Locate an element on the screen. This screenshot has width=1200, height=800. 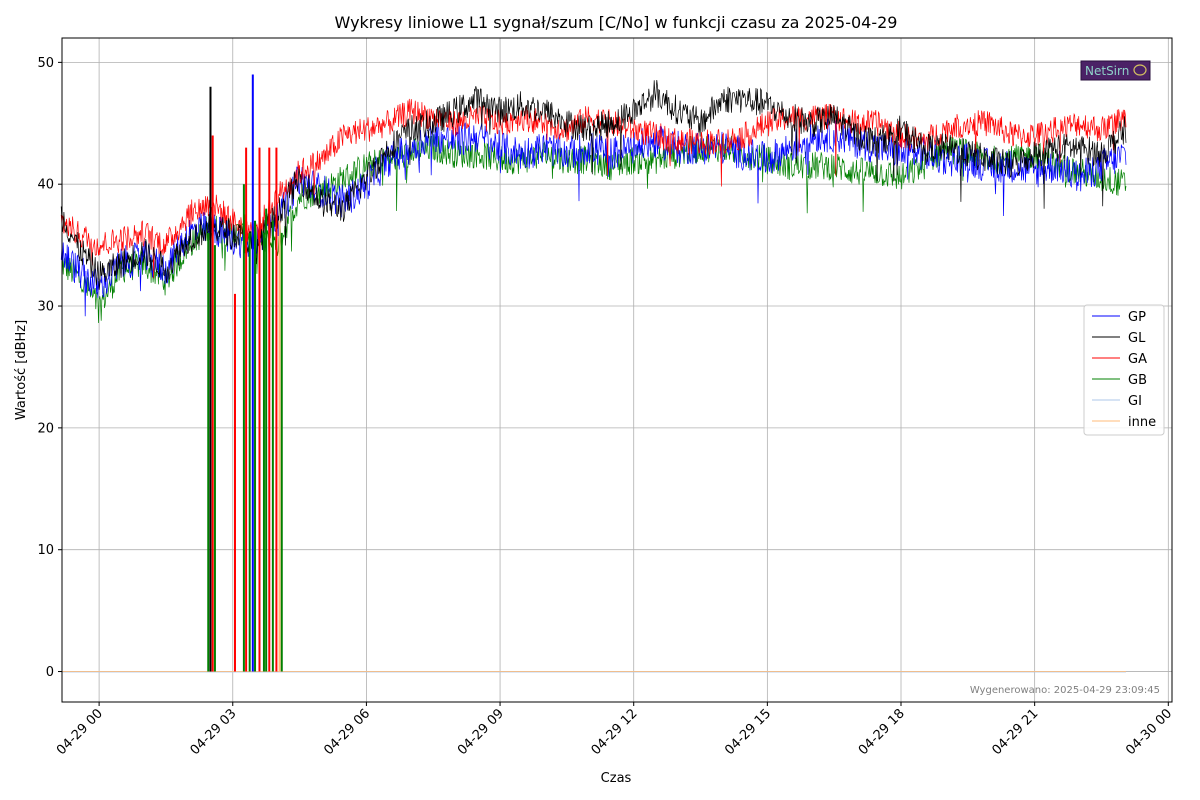
y-tick-label: 0 is located at coordinates (50, 672).